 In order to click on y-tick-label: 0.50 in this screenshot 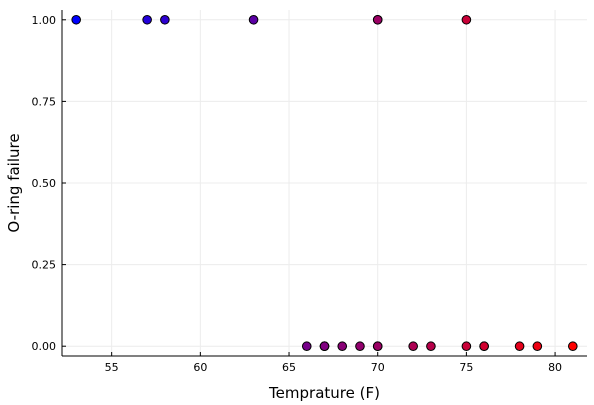, I will do `click(44, 183)`.